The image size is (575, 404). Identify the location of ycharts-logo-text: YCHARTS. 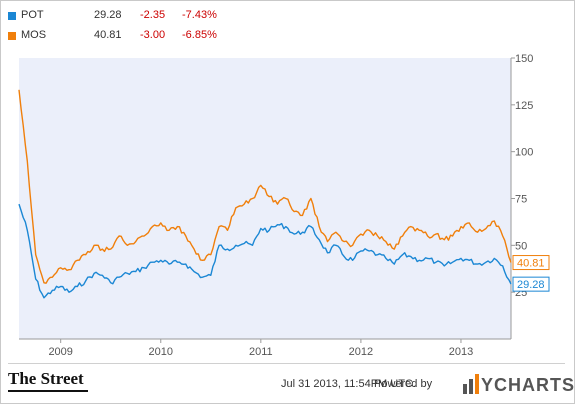
(528, 385).